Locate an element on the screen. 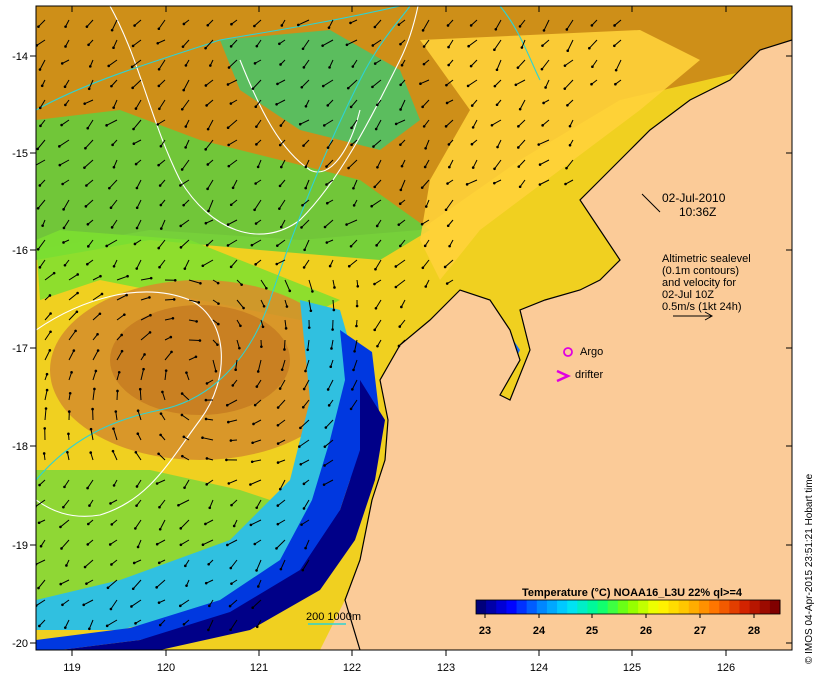 The image size is (820, 680). lat-tick-label: -20 is located at coordinates (20, 644).